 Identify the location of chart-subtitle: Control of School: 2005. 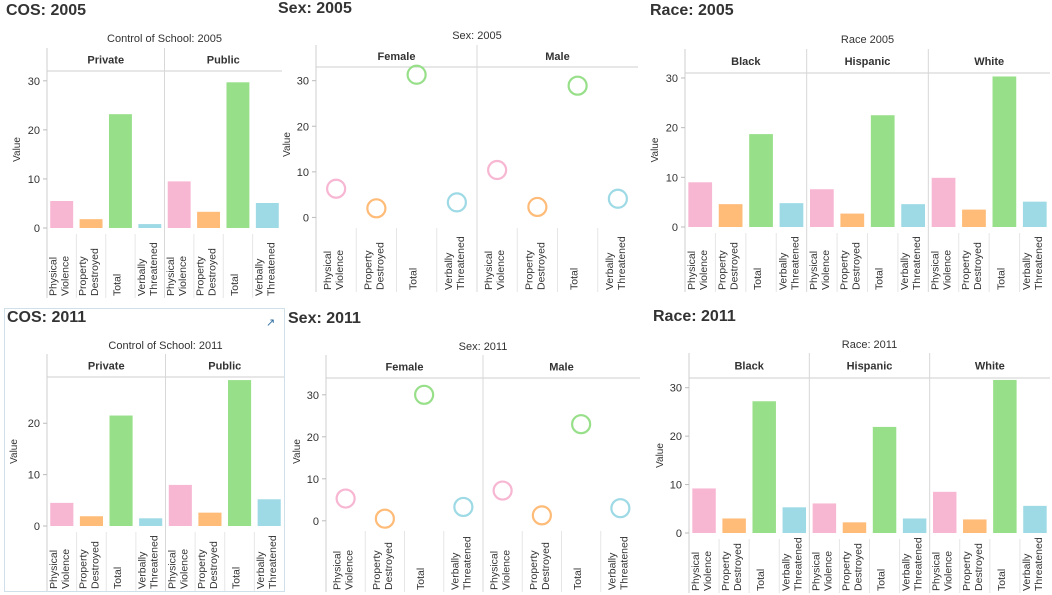
(164, 39).